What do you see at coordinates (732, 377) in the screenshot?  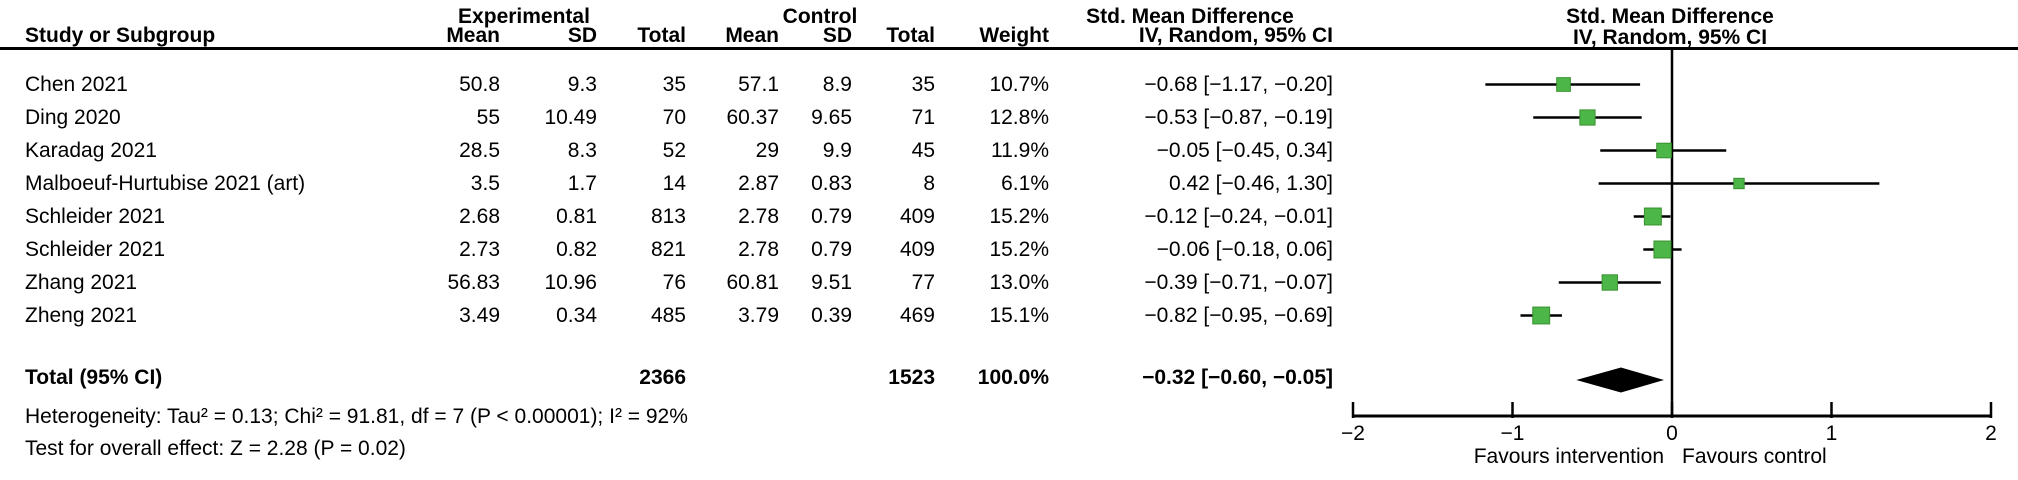 I see `total-c-mean` at bounding box center [732, 377].